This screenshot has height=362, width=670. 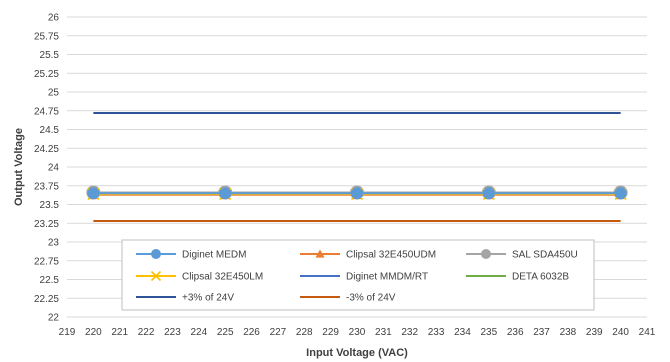 What do you see at coordinates (50, 205) in the screenshot?
I see `y-tick-label-6: 23.5` at bounding box center [50, 205].